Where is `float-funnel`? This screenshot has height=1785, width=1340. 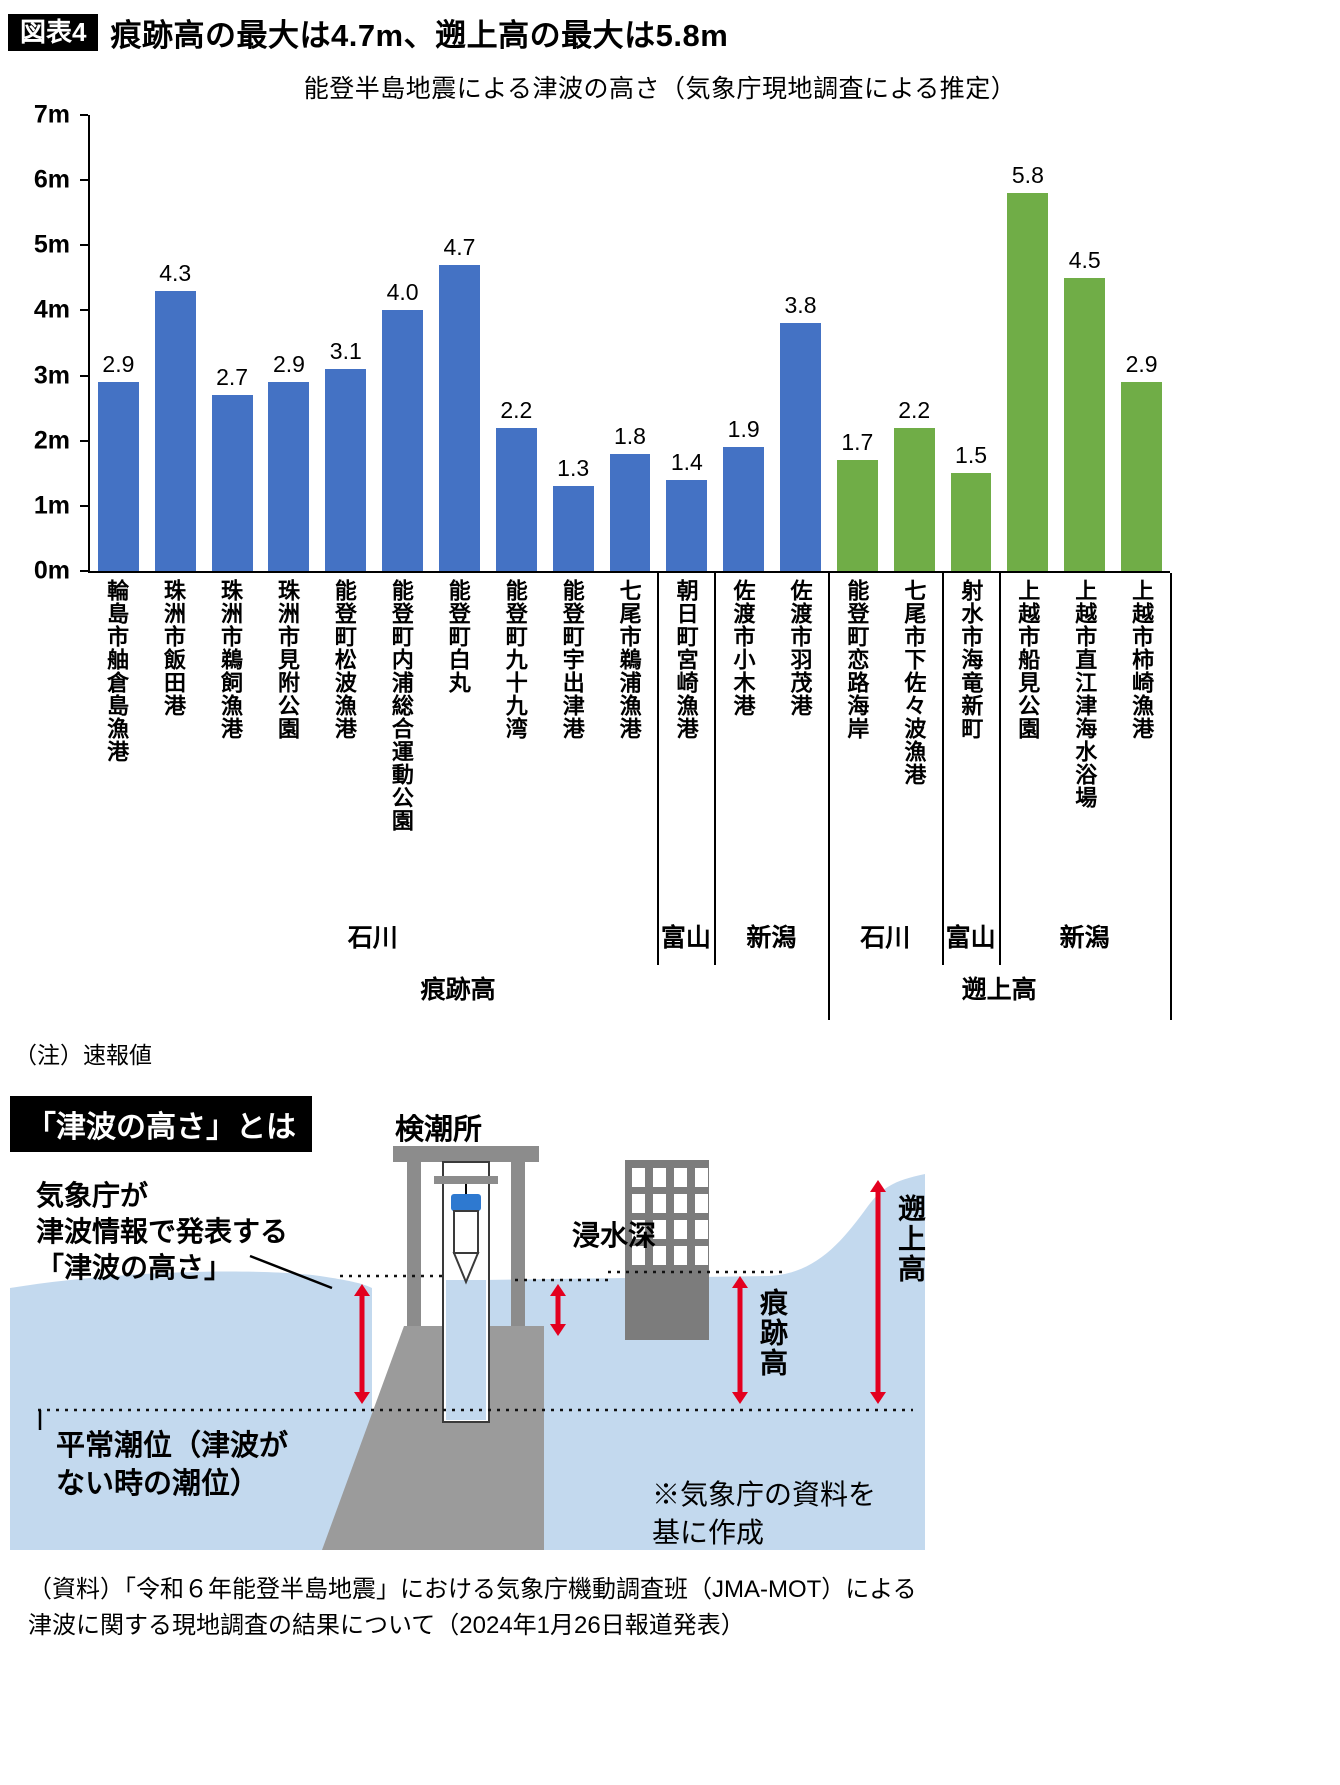
float-funnel is located at coordinates (466, 1268).